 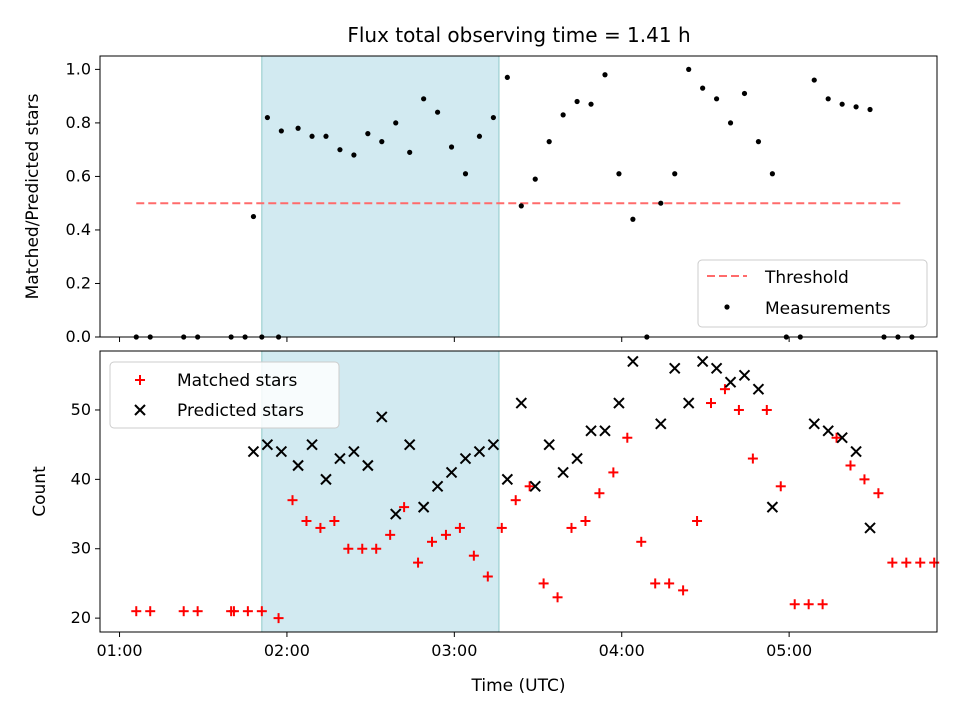 I want to click on xtick-label: 05:00, so click(x=789, y=650).